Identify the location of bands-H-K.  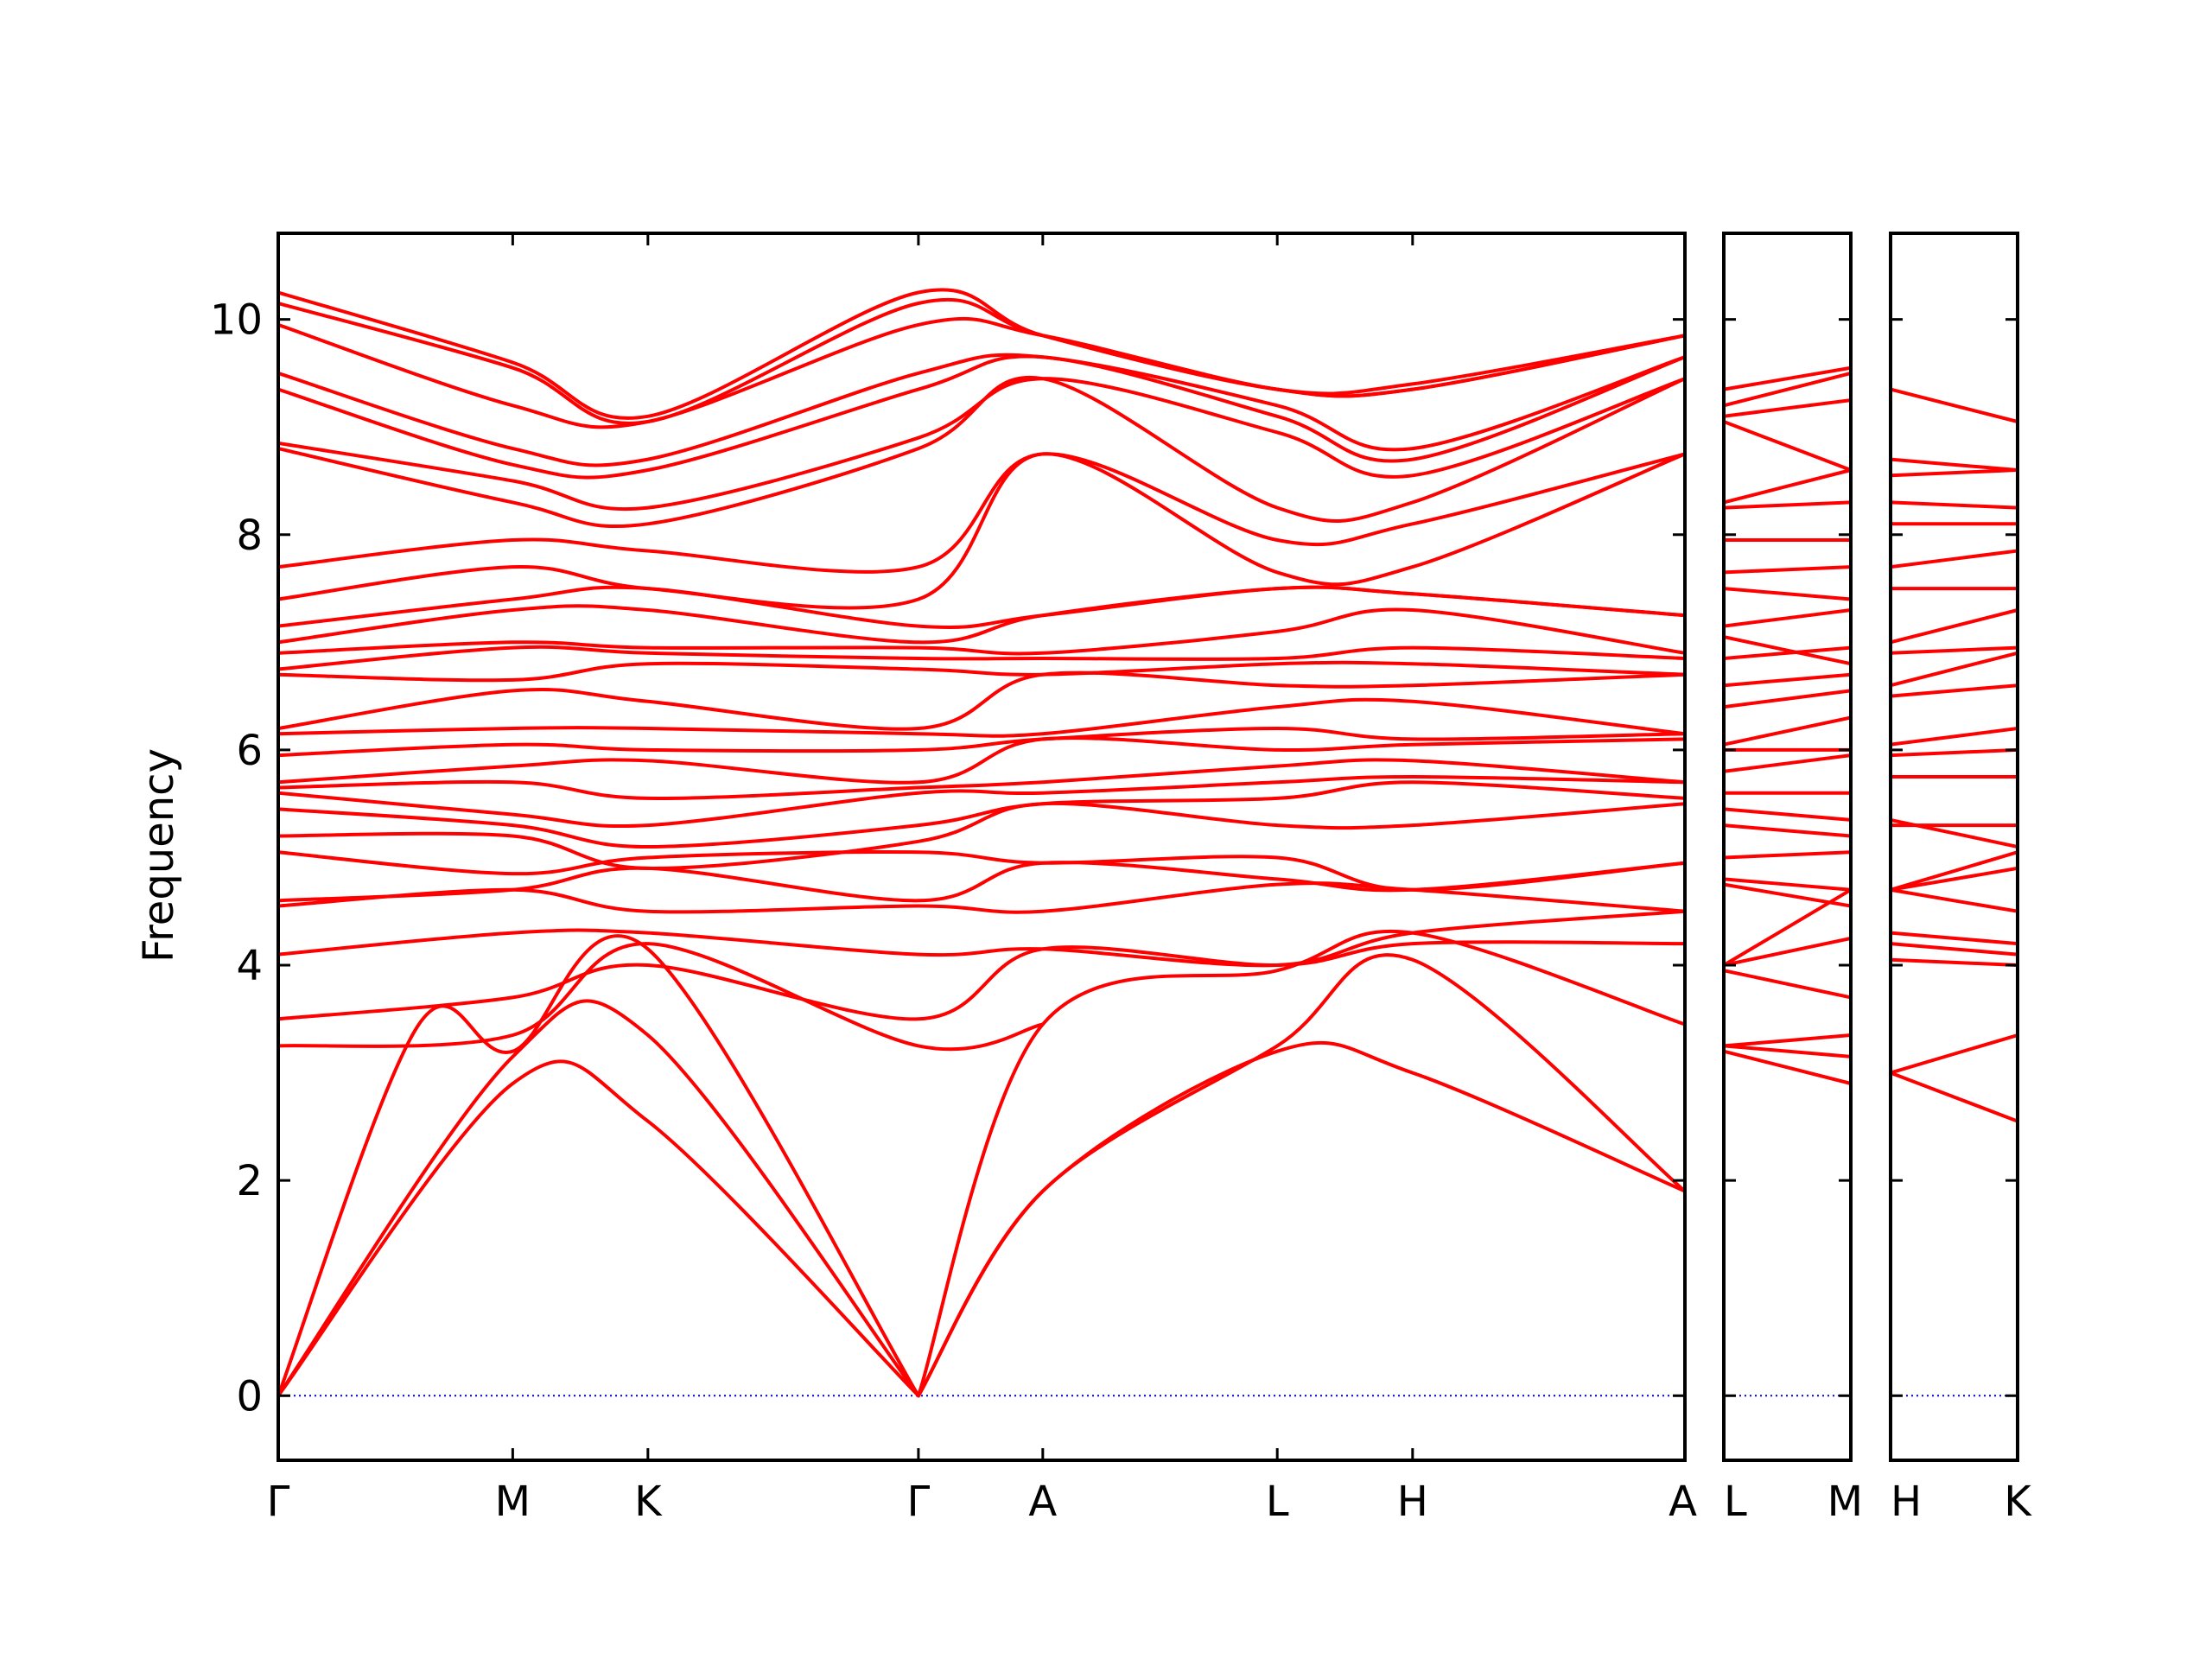
(1954, 892).